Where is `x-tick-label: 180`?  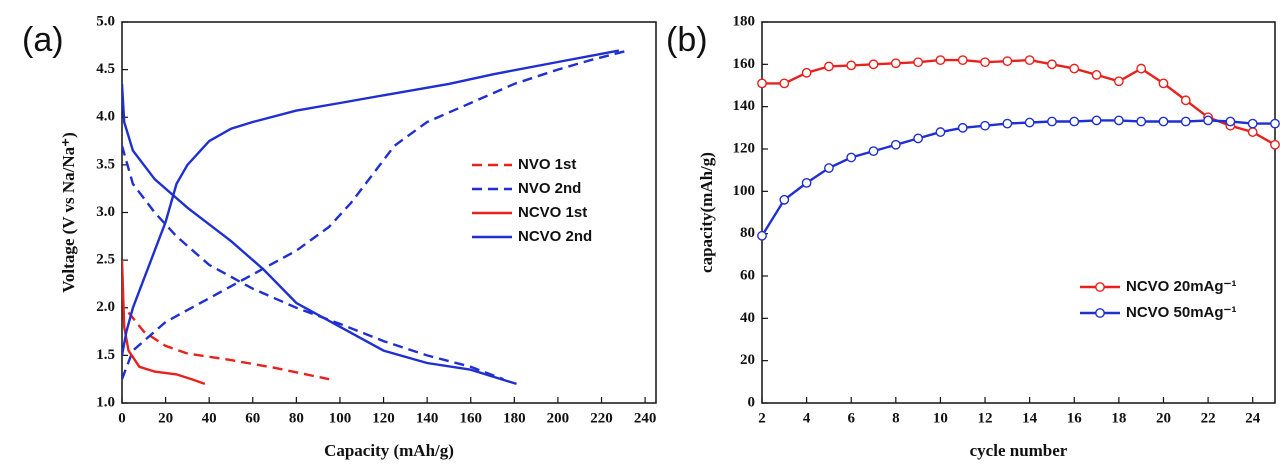 x-tick-label: 180 is located at coordinates (514, 418).